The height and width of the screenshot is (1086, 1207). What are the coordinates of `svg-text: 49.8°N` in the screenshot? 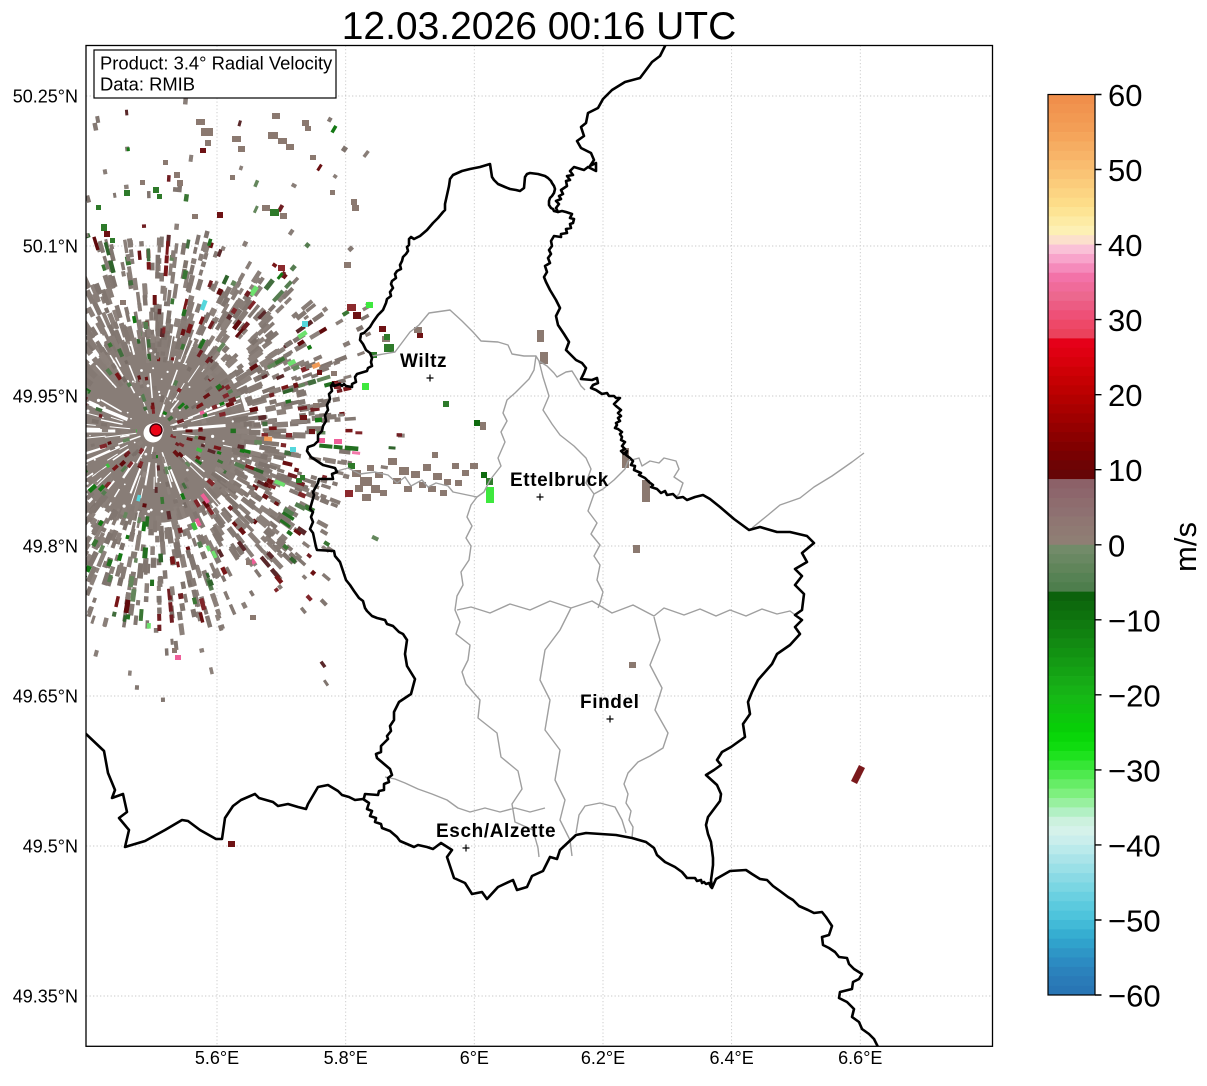 It's located at (50, 547).